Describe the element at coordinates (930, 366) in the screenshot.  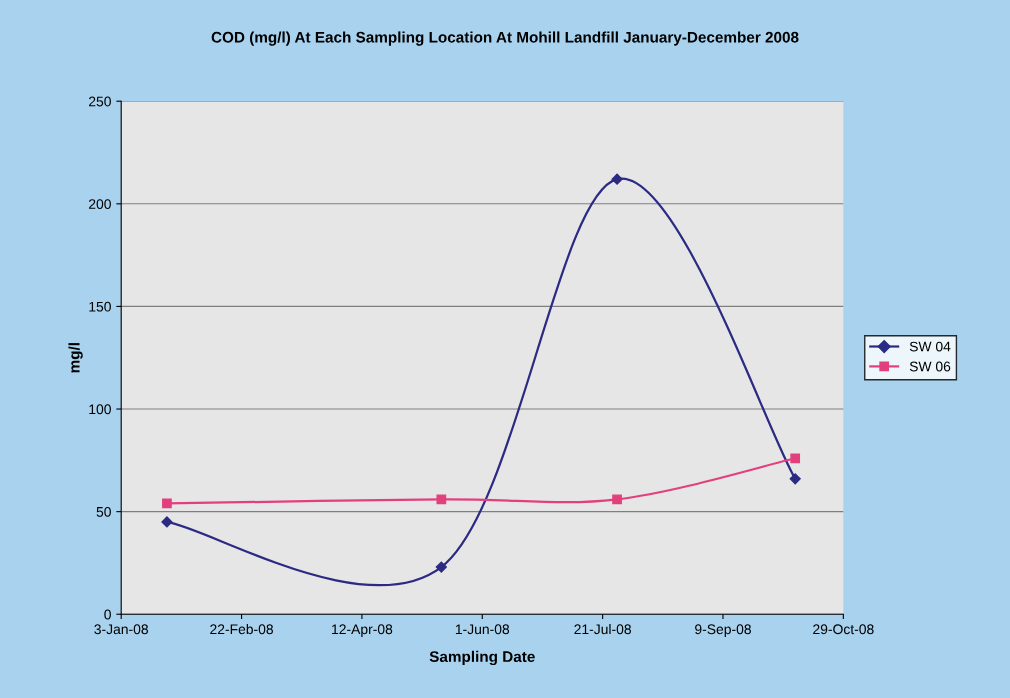
I see `legend-label: SW 06` at that location.